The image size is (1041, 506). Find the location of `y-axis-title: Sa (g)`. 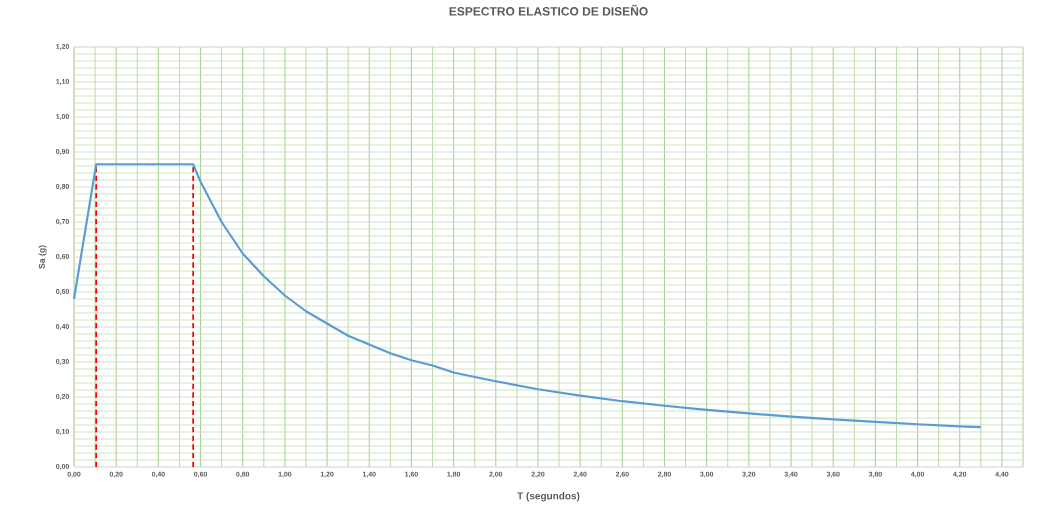

y-axis-title: Sa (g) is located at coordinates (42, 257).